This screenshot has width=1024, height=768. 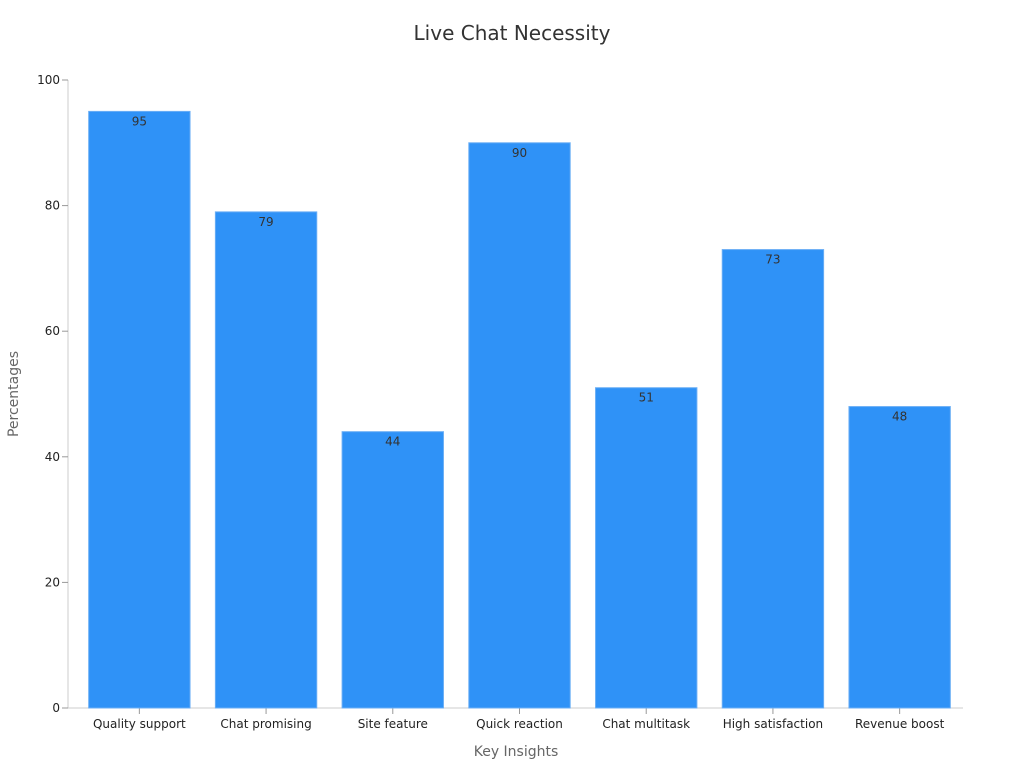 I want to click on data-label: 73, so click(x=772, y=260).